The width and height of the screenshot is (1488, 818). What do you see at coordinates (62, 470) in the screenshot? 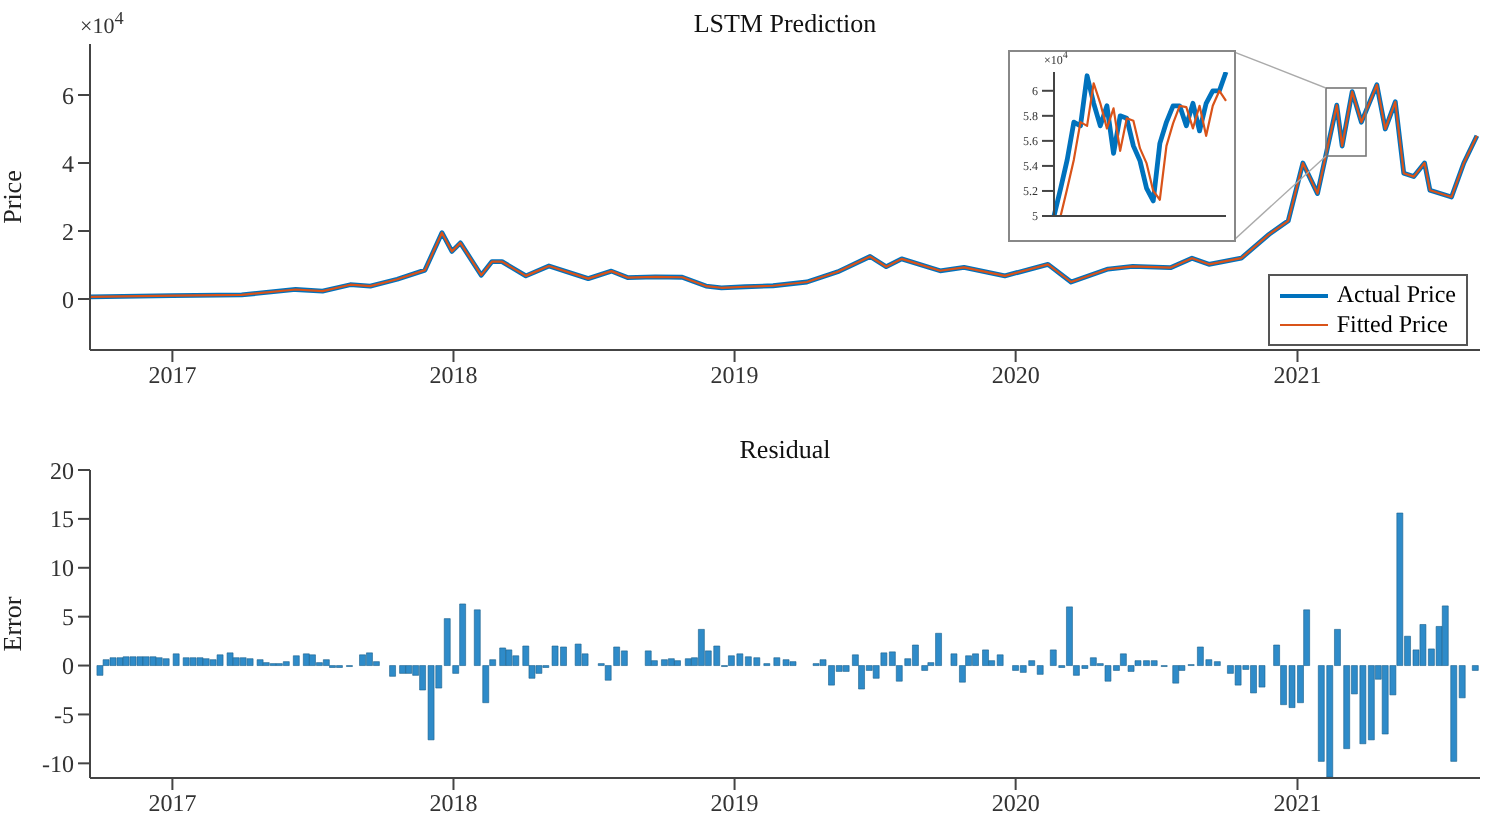
I see `y-tick-label: 20` at bounding box center [62, 470].